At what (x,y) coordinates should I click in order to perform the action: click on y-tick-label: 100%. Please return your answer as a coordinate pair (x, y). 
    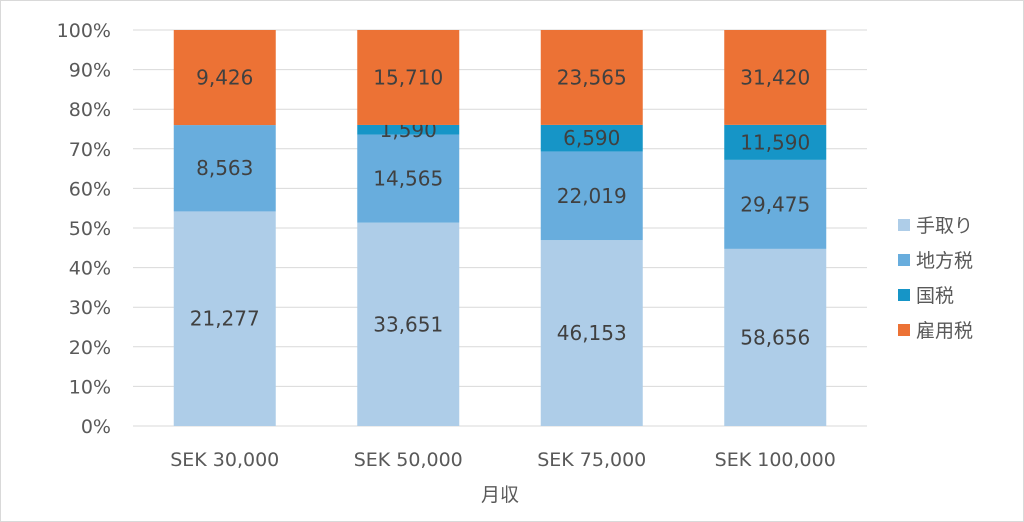
    Looking at the image, I should click on (84, 31).